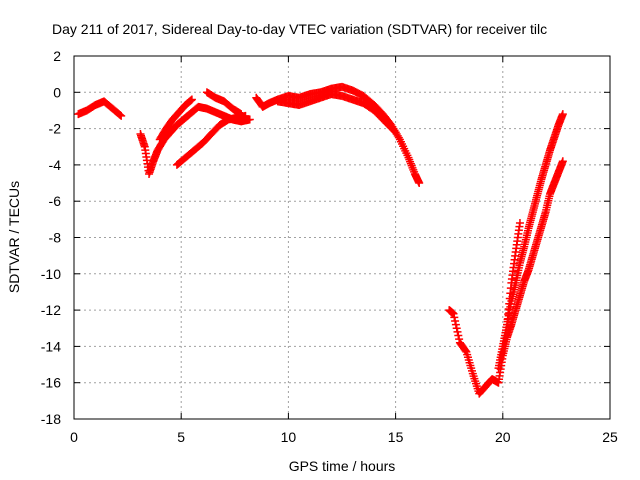 This screenshot has width=640, height=480. I want to click on y-tick-label: -2, so click(55, 129).